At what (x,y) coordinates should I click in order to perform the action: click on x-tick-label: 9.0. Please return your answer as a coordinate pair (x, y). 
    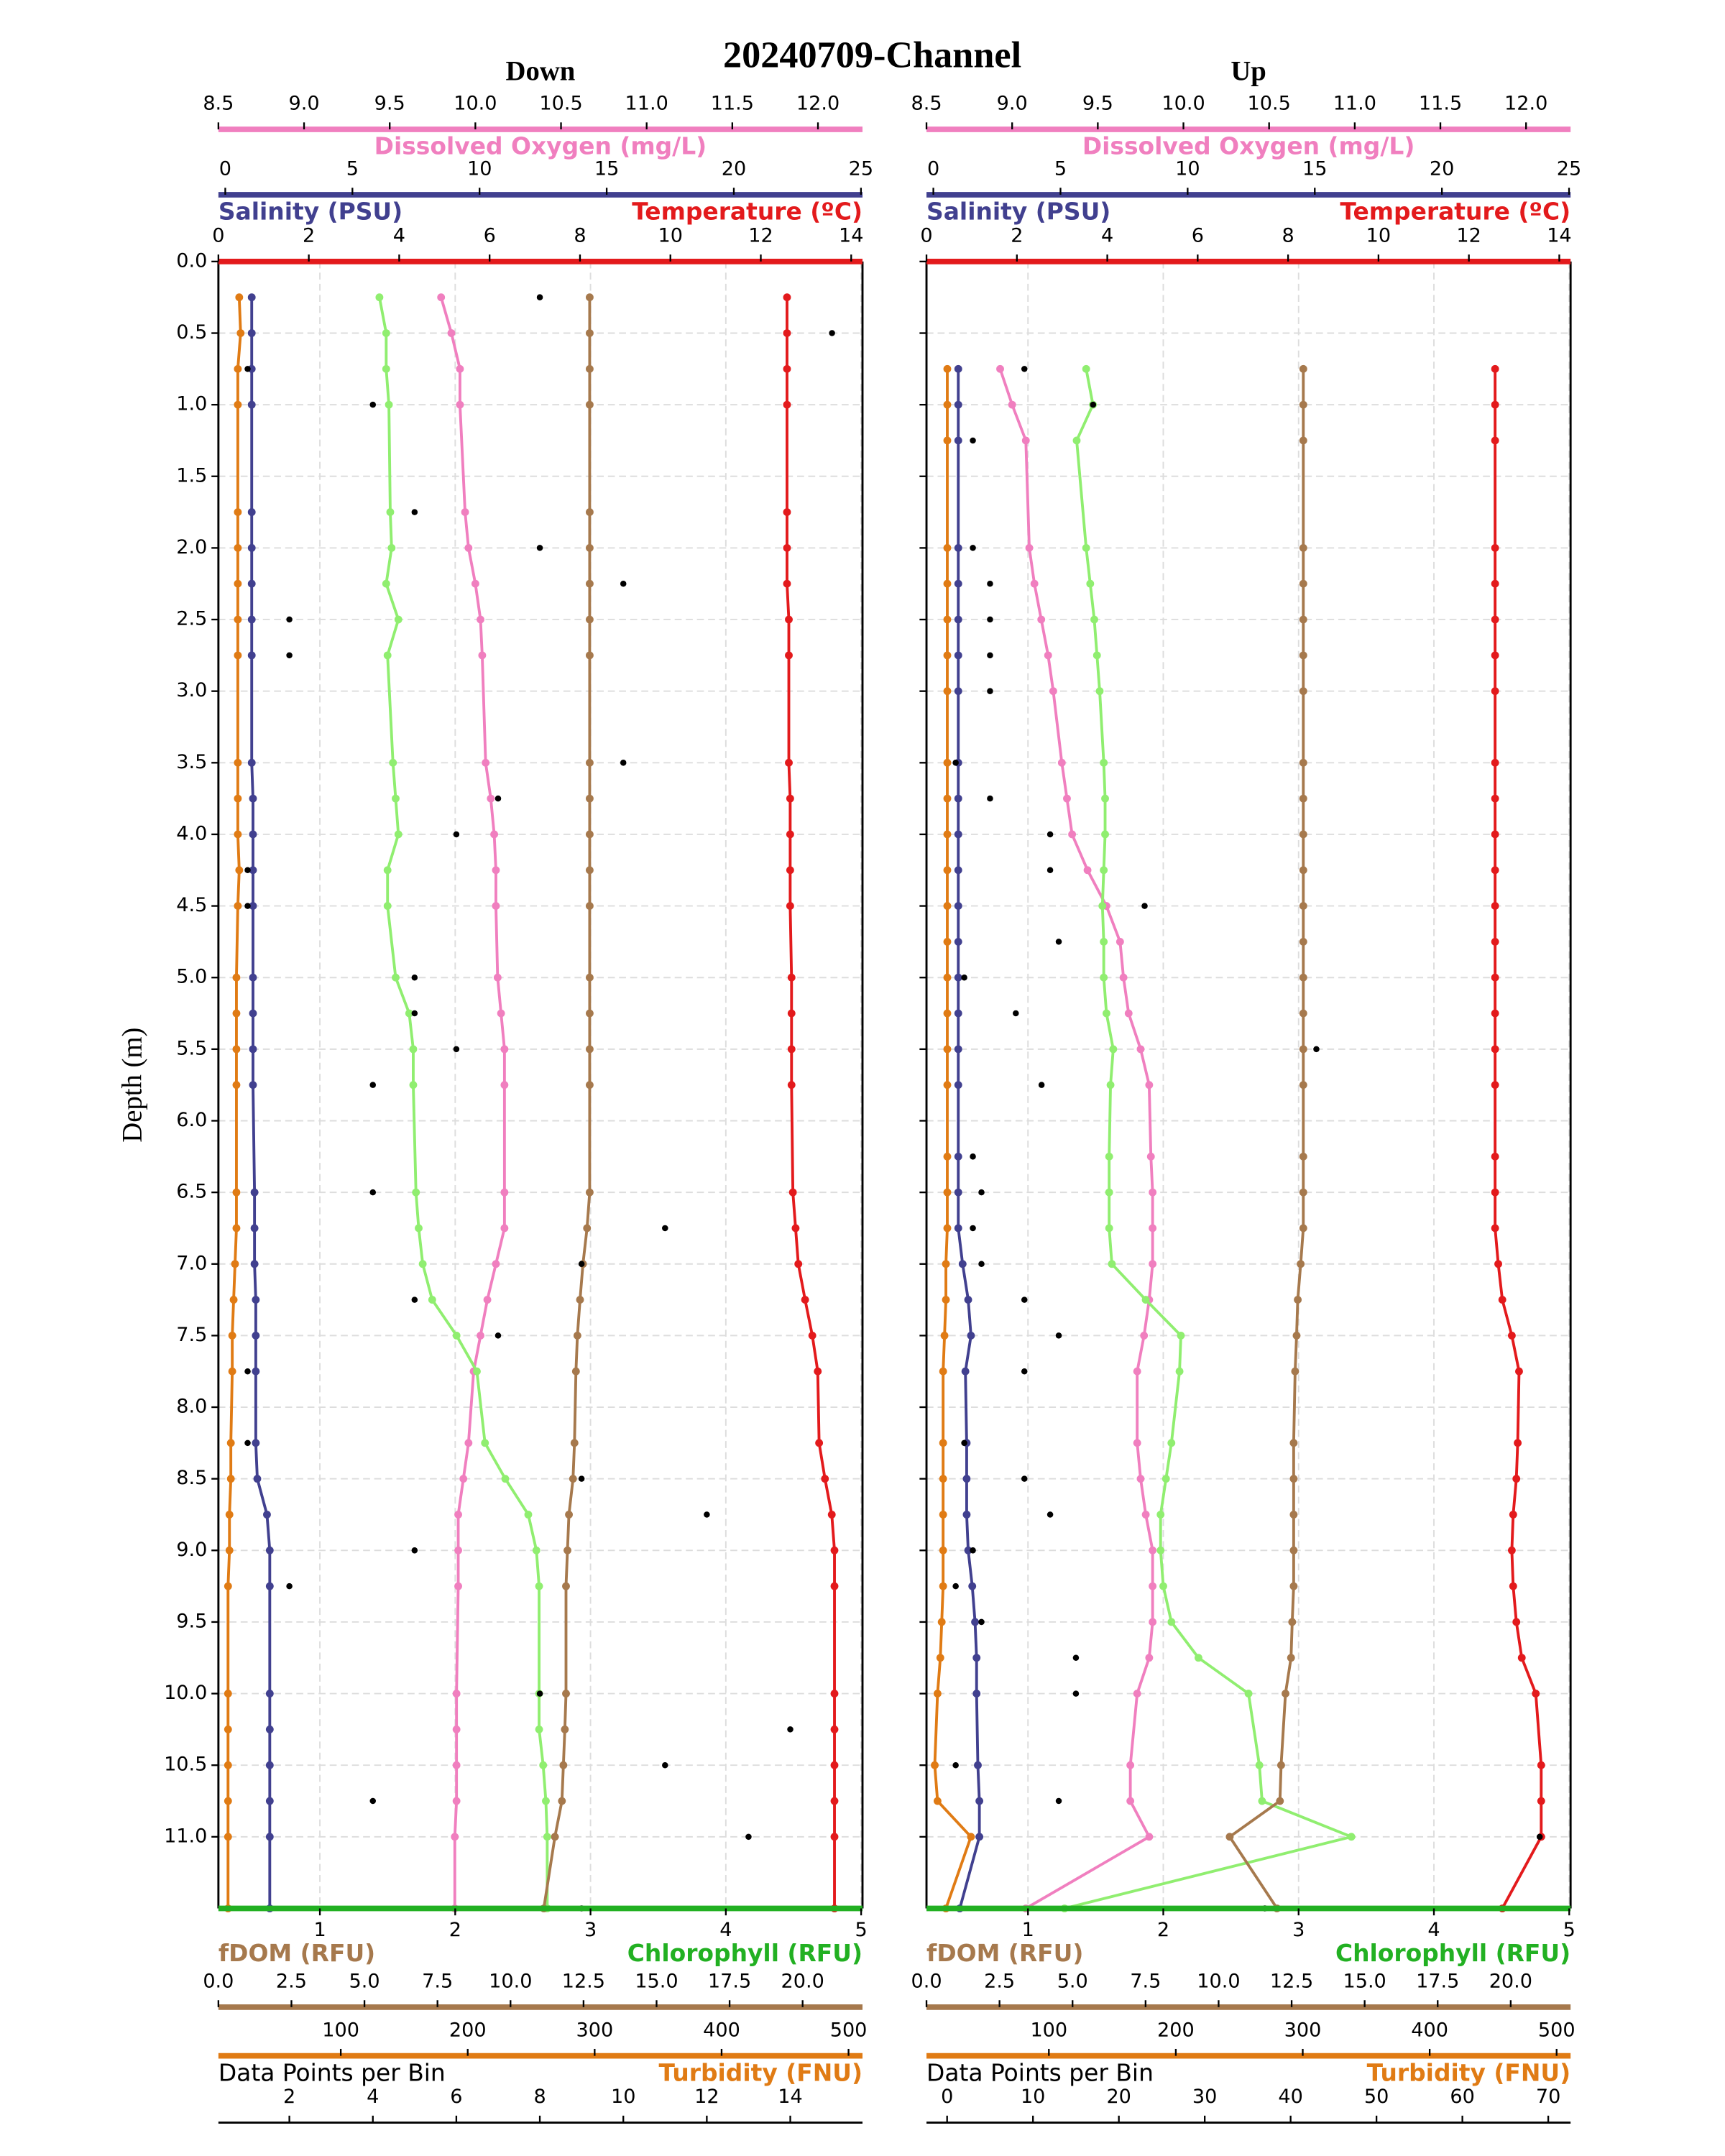
    Looking at the image, I should click on (303, 104).